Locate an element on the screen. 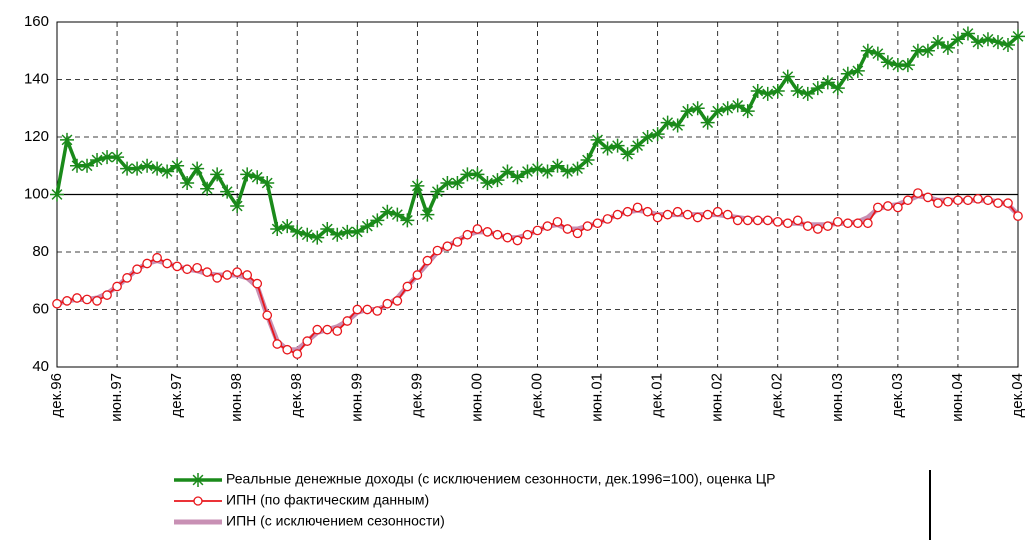 This screenshot has width=1031, height=540. x-tick-label: июн.04 is located at coordinates (957, 397).